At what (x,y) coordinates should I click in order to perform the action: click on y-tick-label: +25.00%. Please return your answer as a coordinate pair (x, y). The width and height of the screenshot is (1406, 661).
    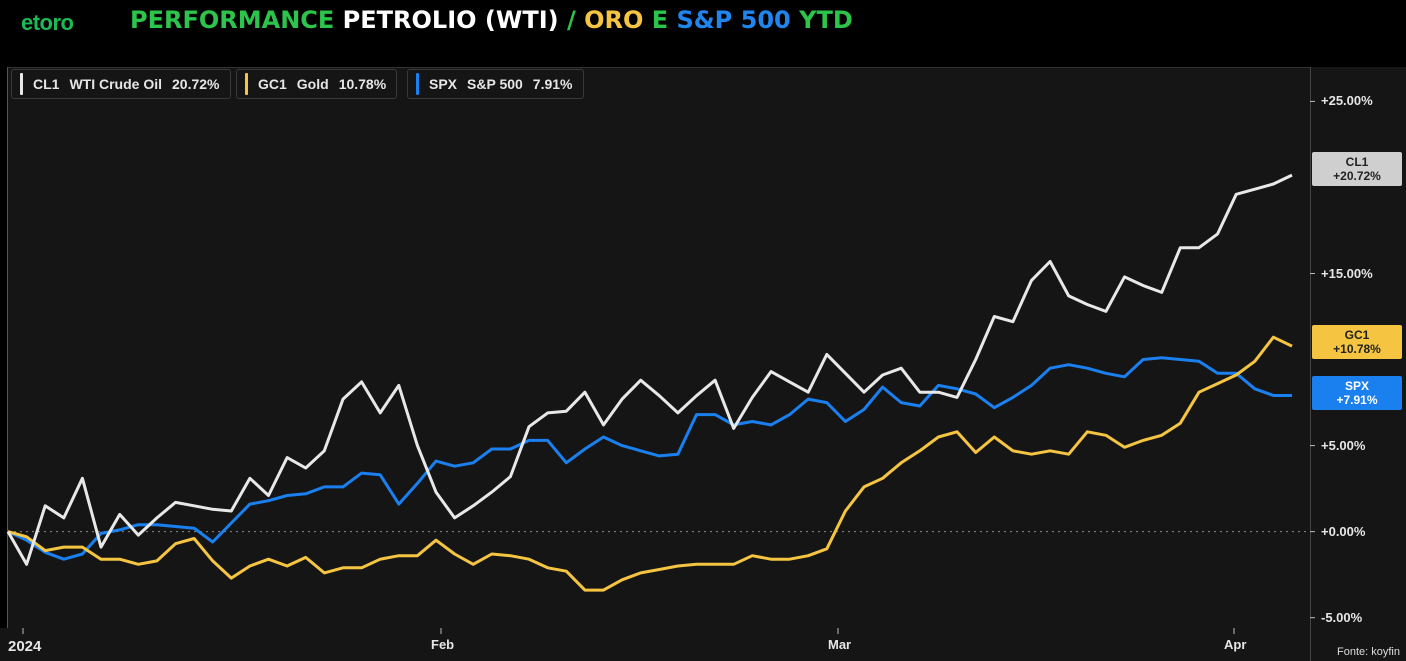
    Looking at the image, I should click on (1347, 101).